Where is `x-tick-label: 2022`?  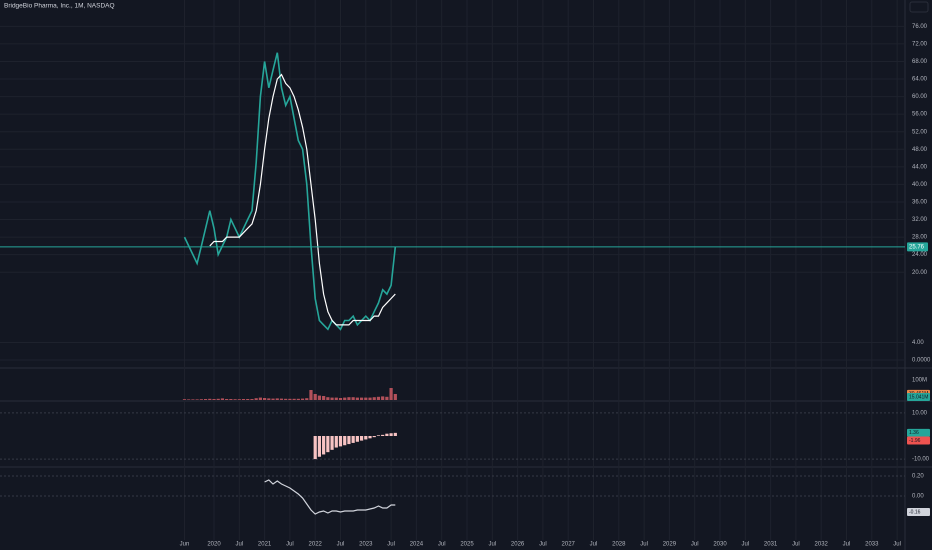 x-tick-label: 2022 is located at coordinates (316, 545).